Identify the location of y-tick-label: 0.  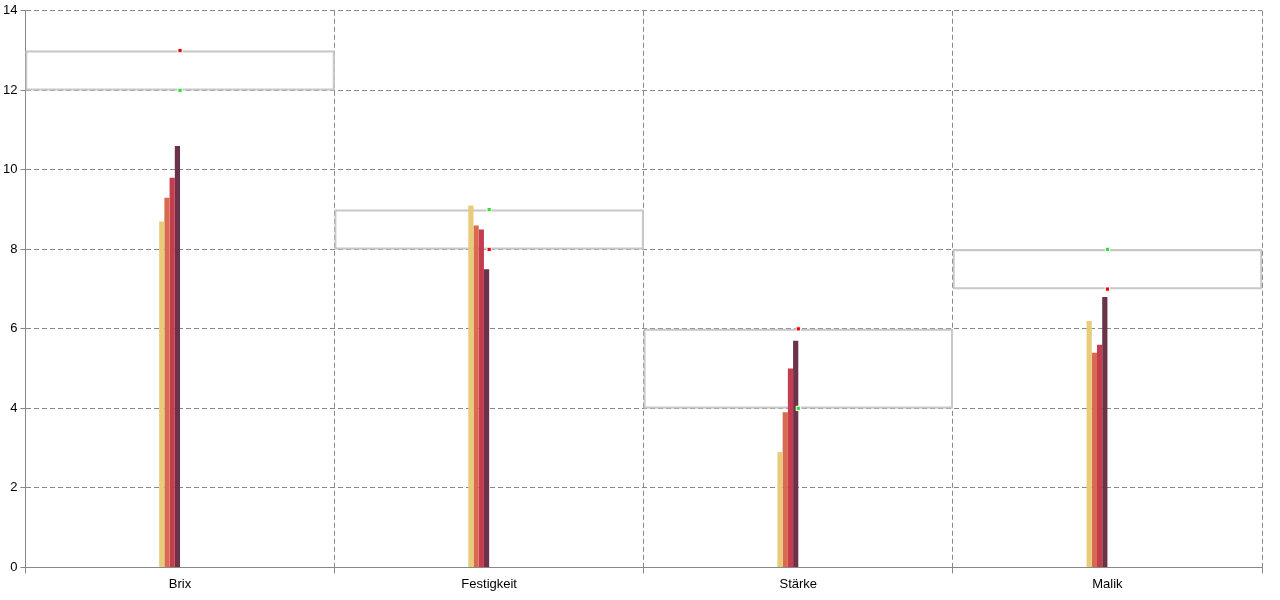
(14, 566).